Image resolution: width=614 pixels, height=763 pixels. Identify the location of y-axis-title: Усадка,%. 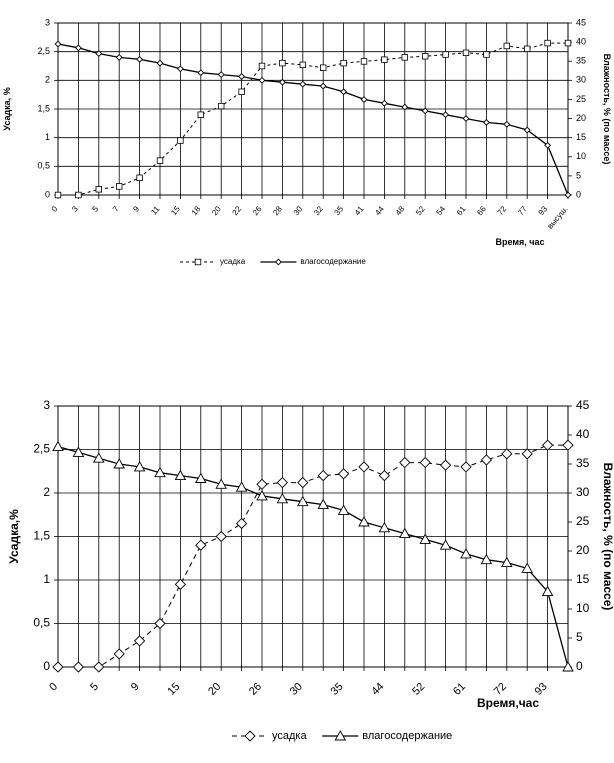
(14, 536).